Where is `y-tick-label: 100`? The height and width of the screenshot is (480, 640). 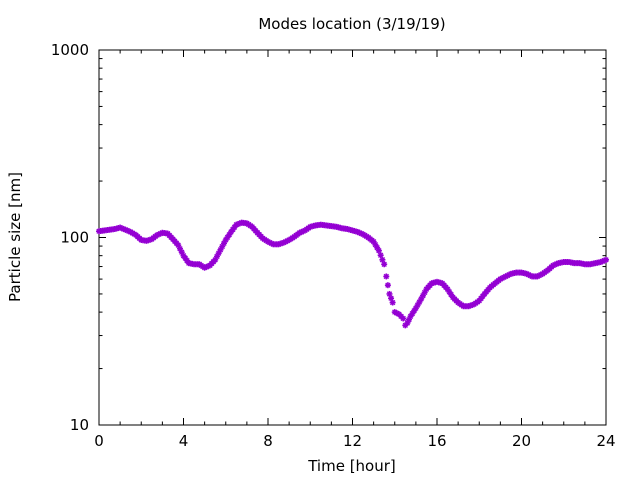
y-tick-label: 100 is located at coordinates (74, 238).